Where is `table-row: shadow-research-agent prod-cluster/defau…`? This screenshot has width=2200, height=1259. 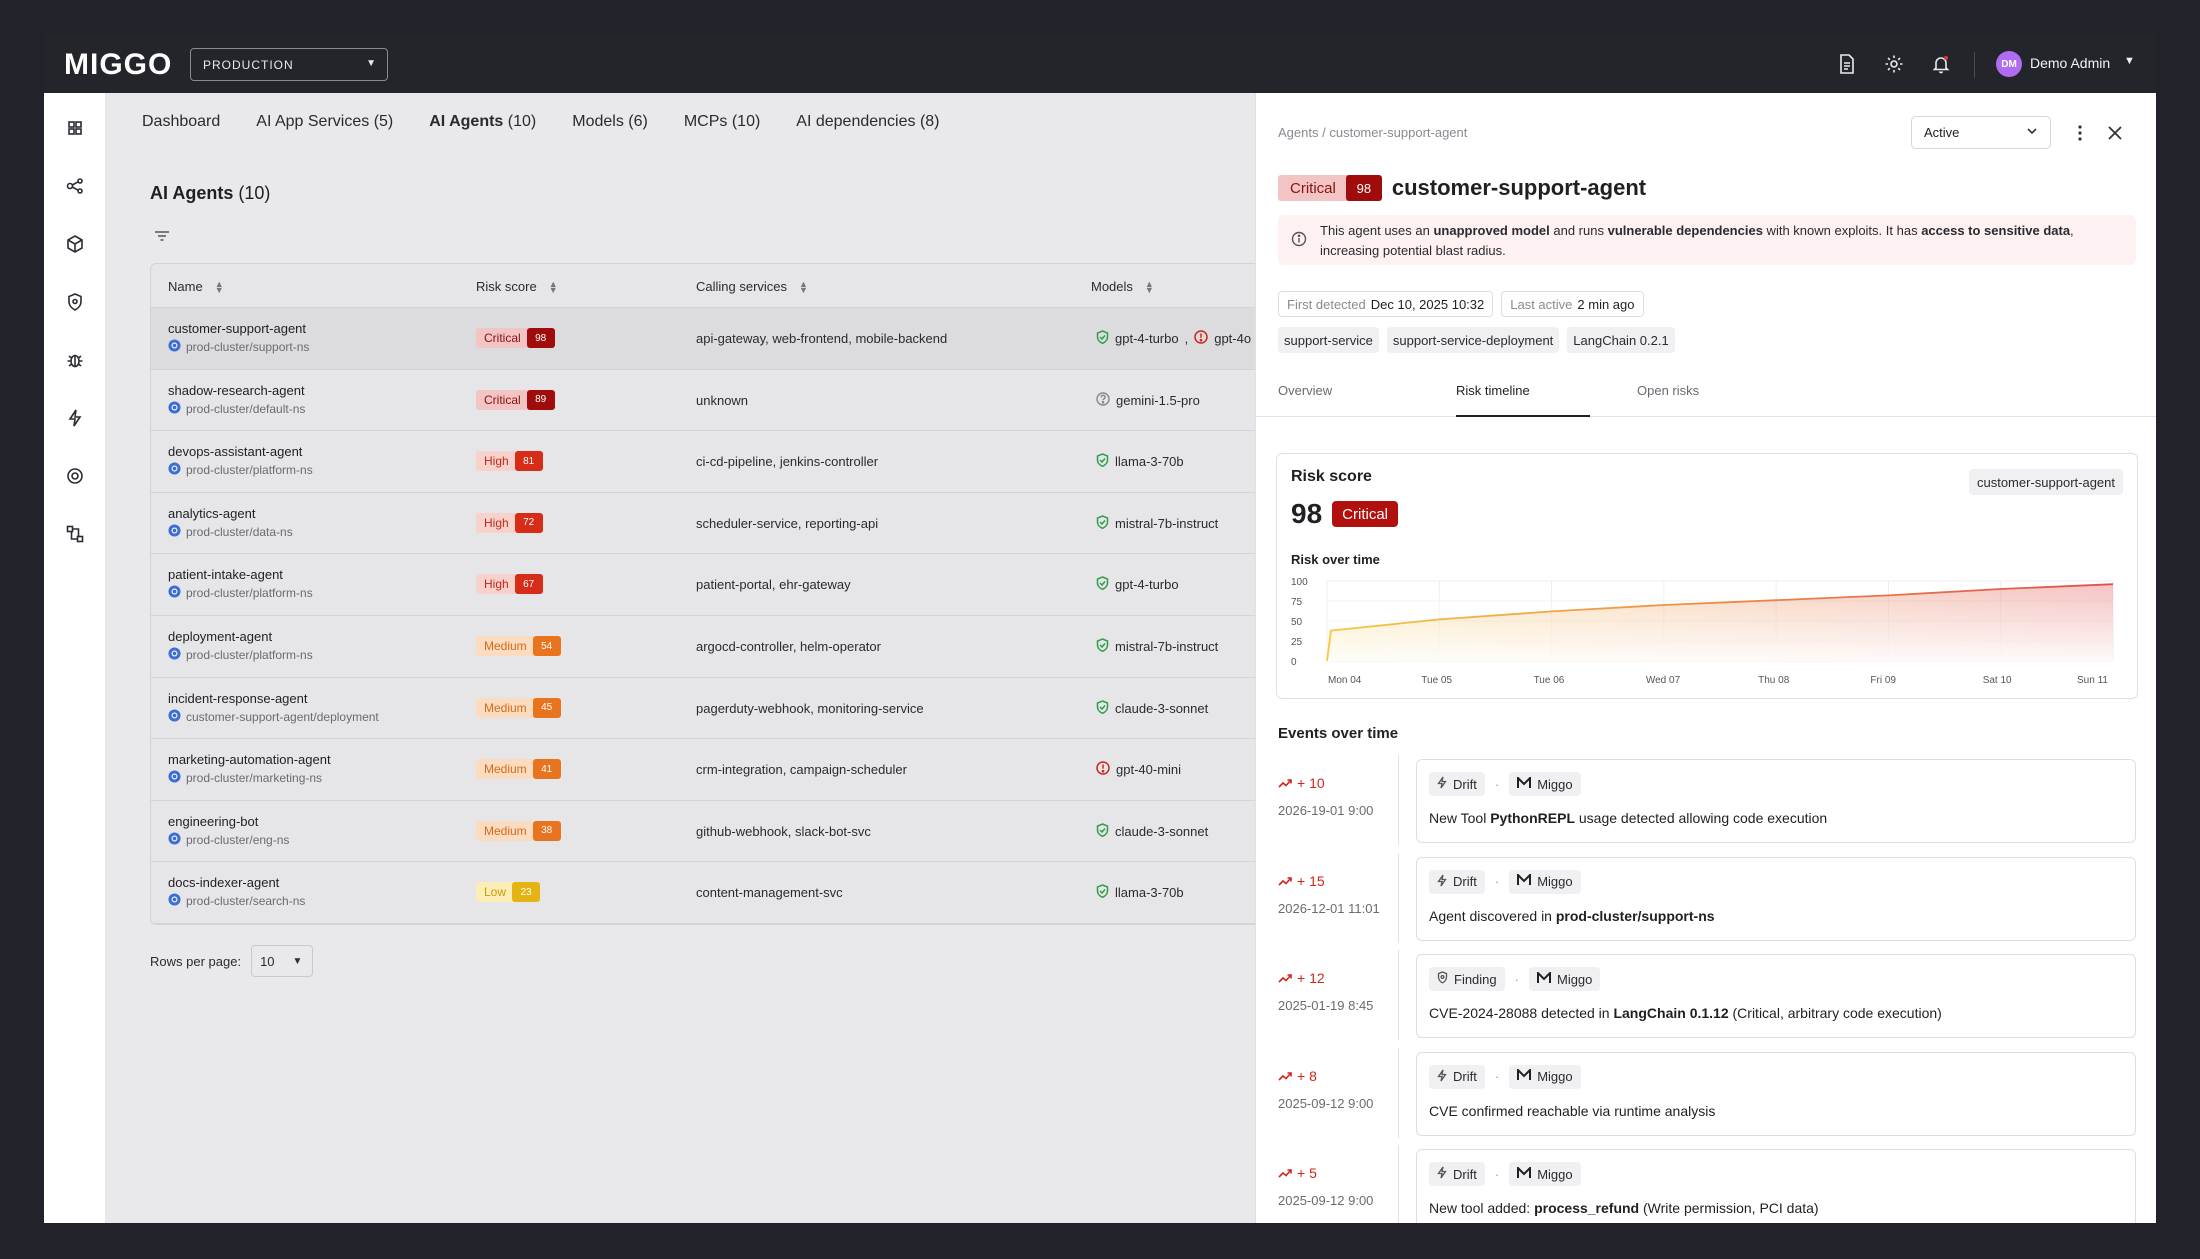
table-row: shadow-research-agent prod-cluster/defau… is located at coordinates (710, 401).